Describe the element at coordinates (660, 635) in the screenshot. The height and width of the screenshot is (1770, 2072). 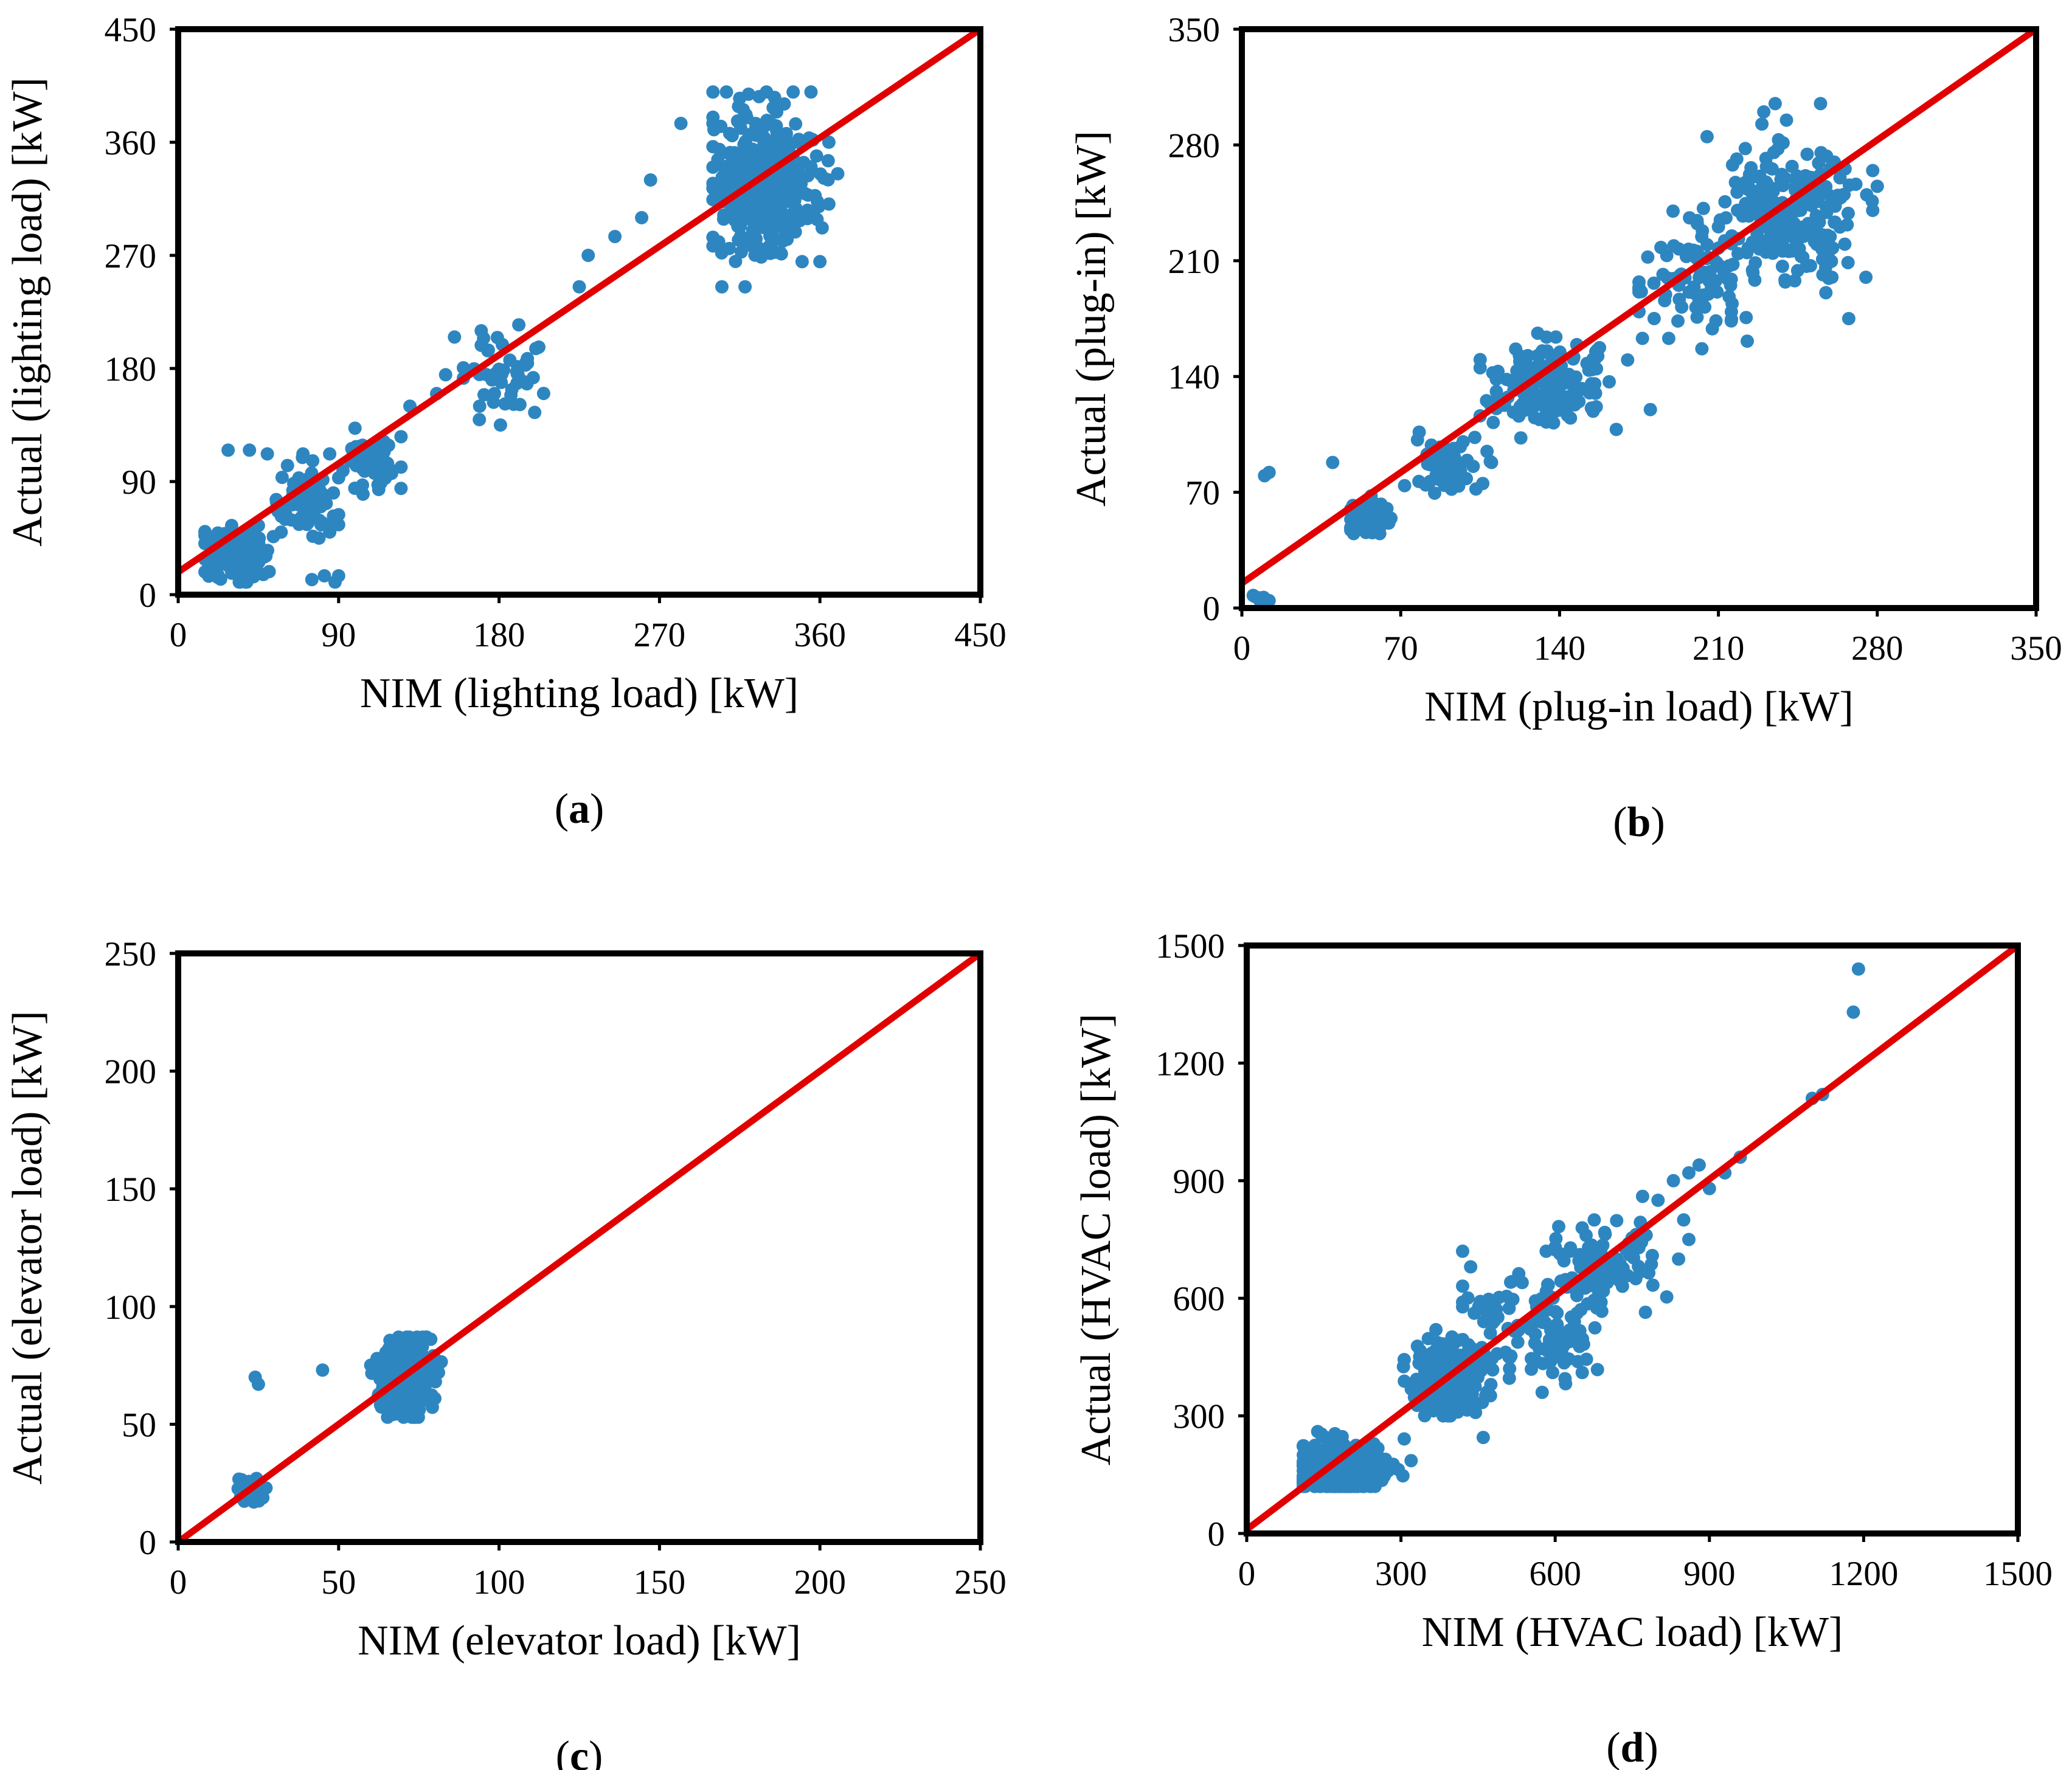
I see `x-tick-label-a-3: 270` at that location.